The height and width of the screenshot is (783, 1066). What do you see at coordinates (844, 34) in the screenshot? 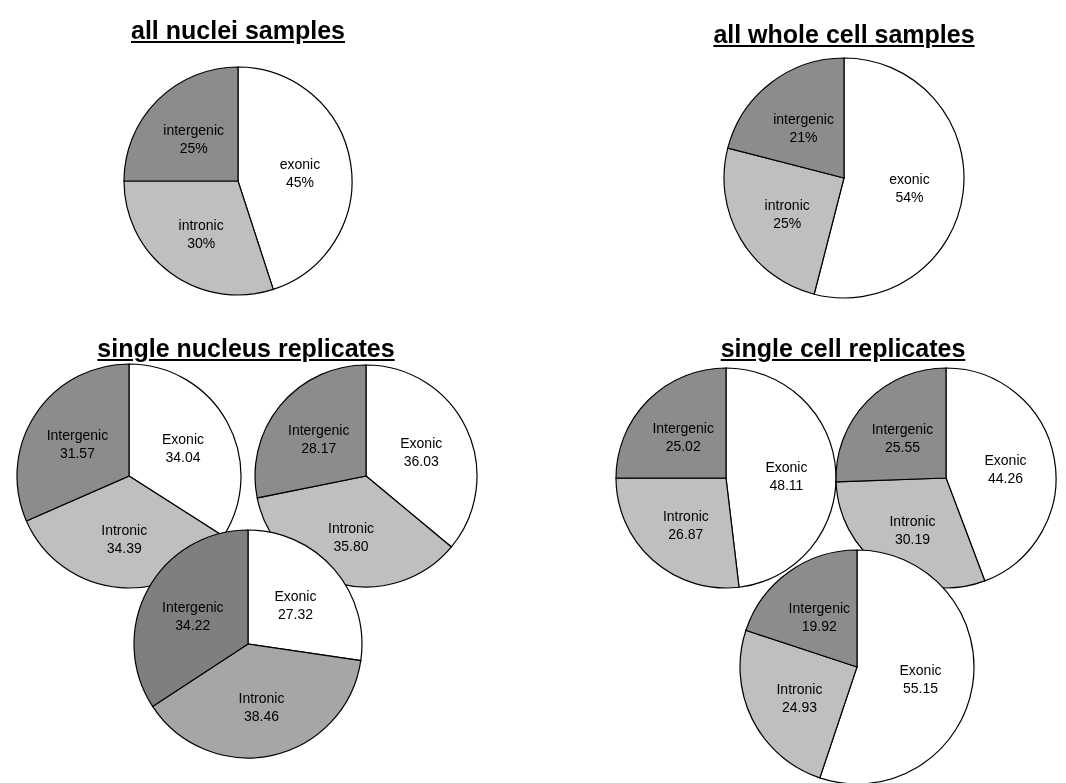
I see `chart-title: all whole cell samples` at bounding box center [844, 34].